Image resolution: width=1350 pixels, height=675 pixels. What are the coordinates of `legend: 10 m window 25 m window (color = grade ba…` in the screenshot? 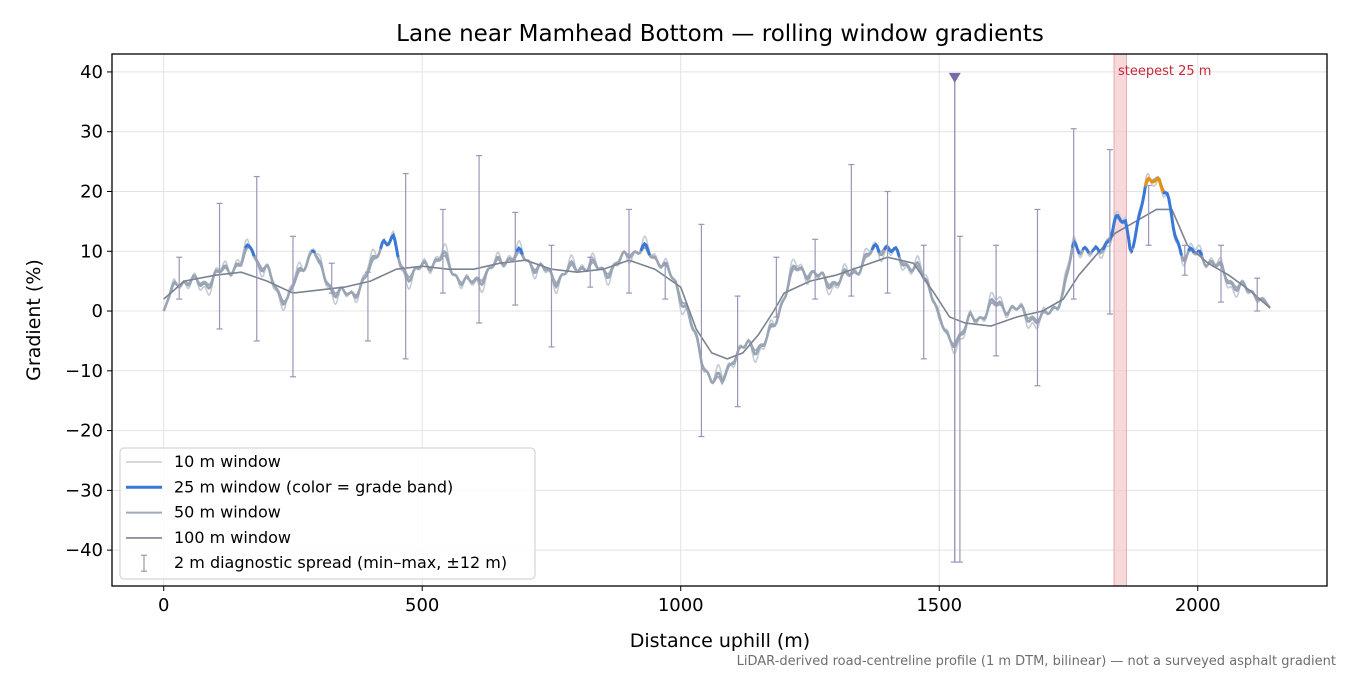 It's located at (327, 513).